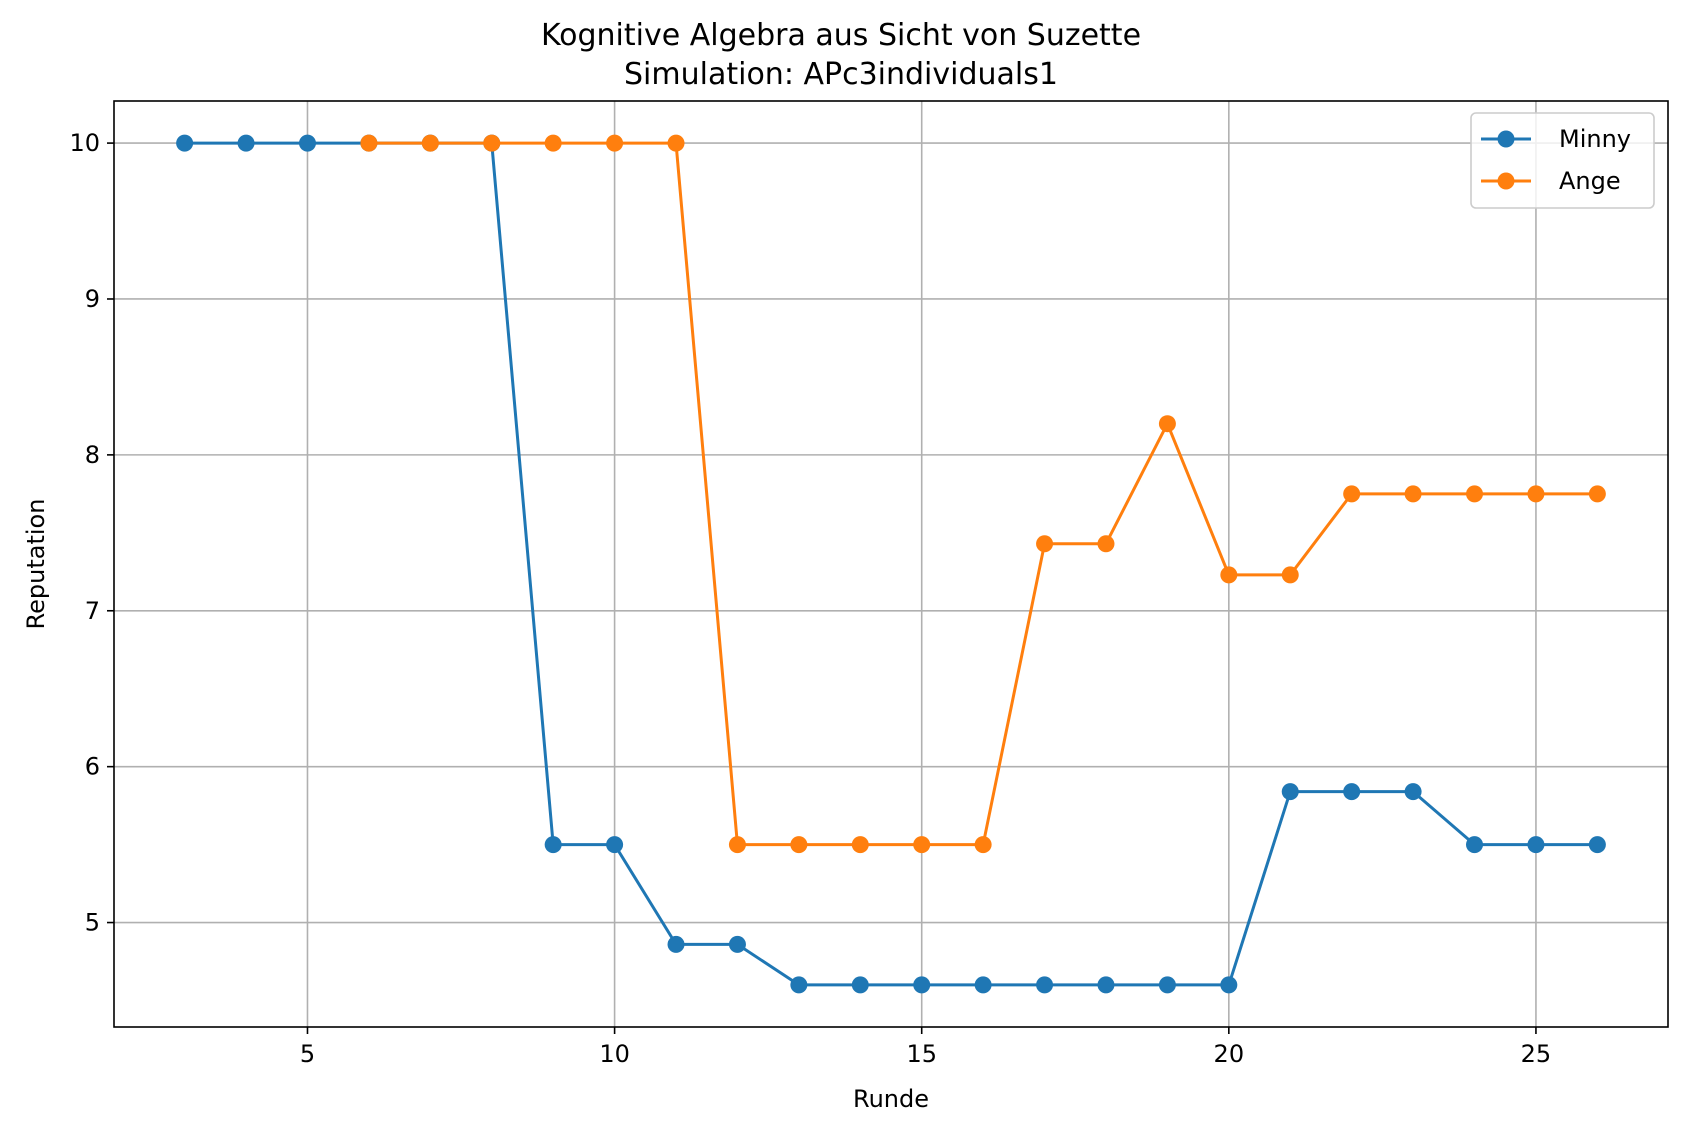  I want to click on chart-title: Kognitive Algebra aus Sicht von Suzette, so click(841, 35).